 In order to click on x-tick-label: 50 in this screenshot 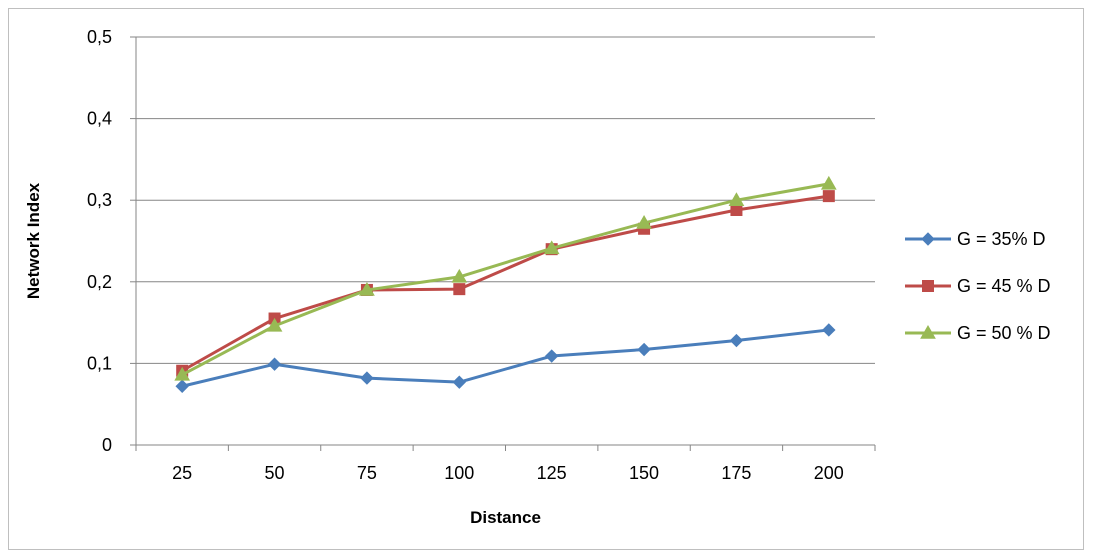, I will do `click(275, 473)`.